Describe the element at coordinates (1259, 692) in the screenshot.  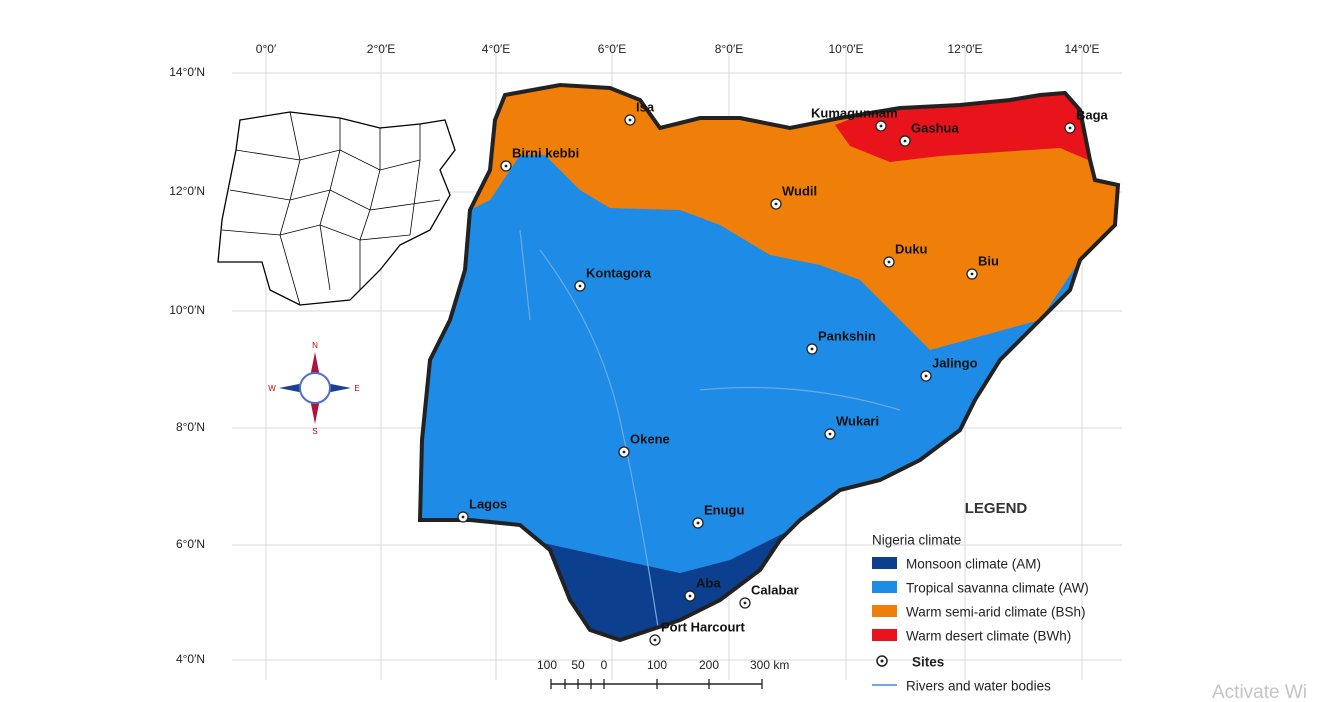
I see `watermark: Activate Wi` at that location.